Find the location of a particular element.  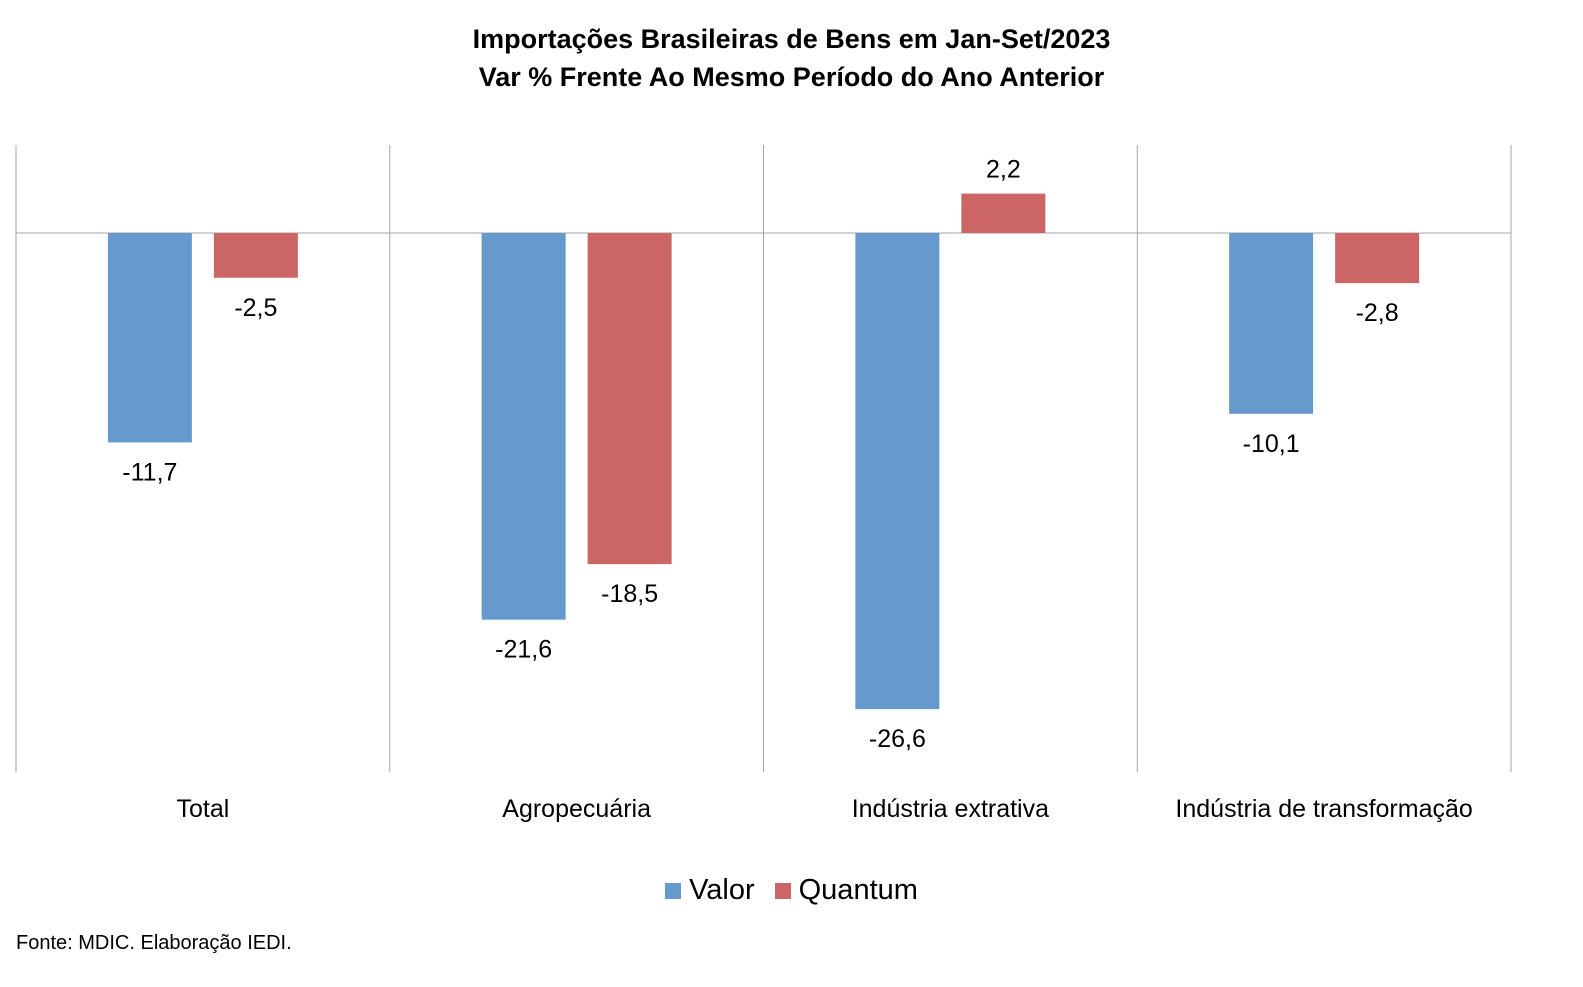

category-label-1: Agropecuária is located at coordinates (576, 809).